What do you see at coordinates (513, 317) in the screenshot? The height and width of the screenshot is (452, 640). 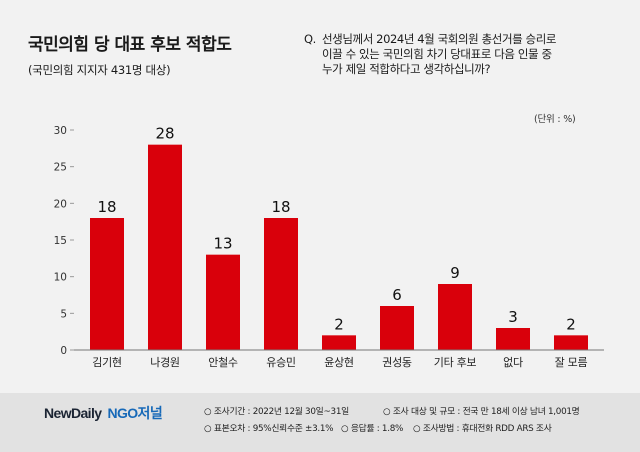 I see `data-label: 3` at bounding box center [513, 317].